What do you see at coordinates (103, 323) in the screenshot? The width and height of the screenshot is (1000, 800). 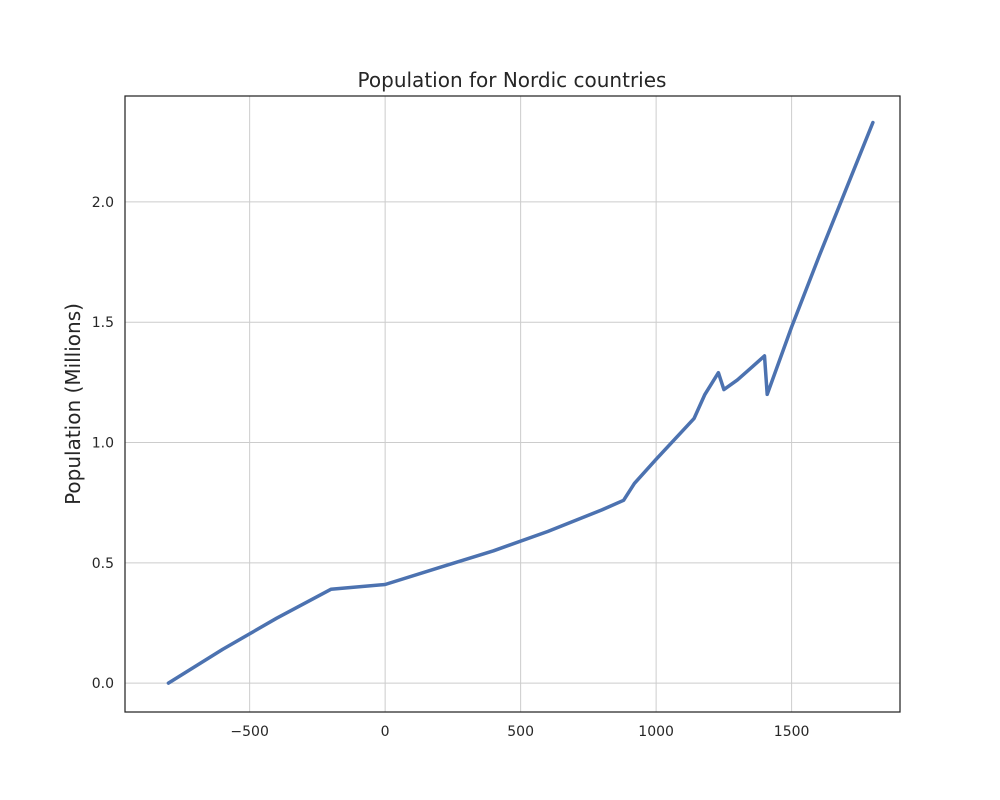 I see `y-tick-label: 1.5` at bounding box center [103, 323].